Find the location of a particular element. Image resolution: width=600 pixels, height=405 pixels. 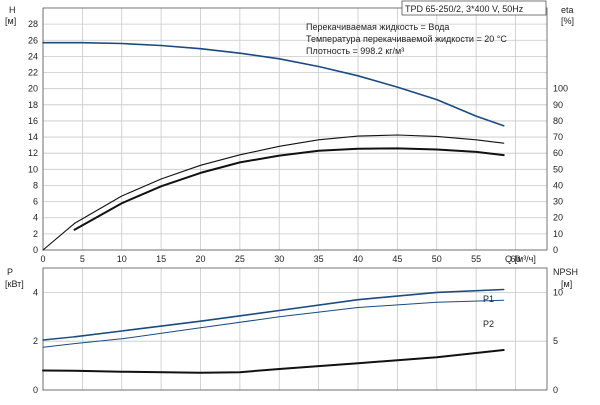

top-x-tick-label-0: 0 is located at coordinates (42, 259).